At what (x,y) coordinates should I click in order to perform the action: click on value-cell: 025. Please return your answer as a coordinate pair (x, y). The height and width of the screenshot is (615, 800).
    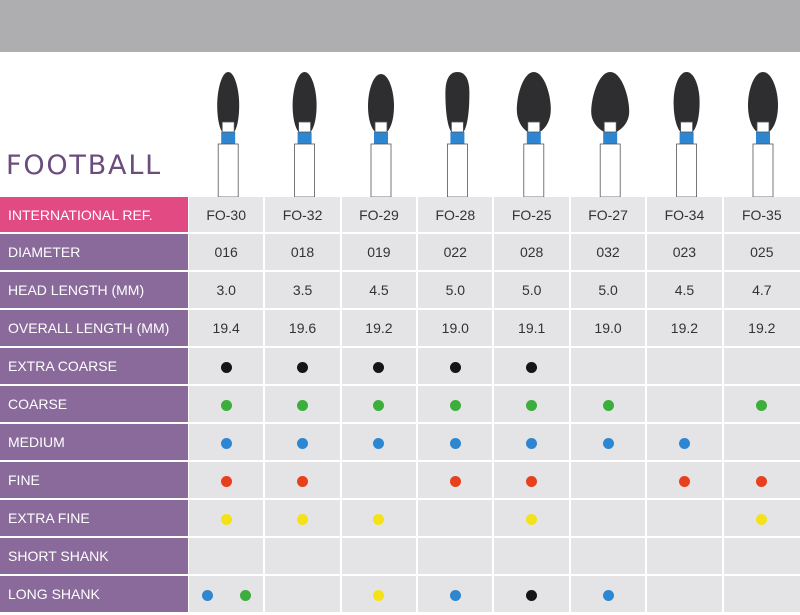
    Looking at the image, I should click on (761, 253).